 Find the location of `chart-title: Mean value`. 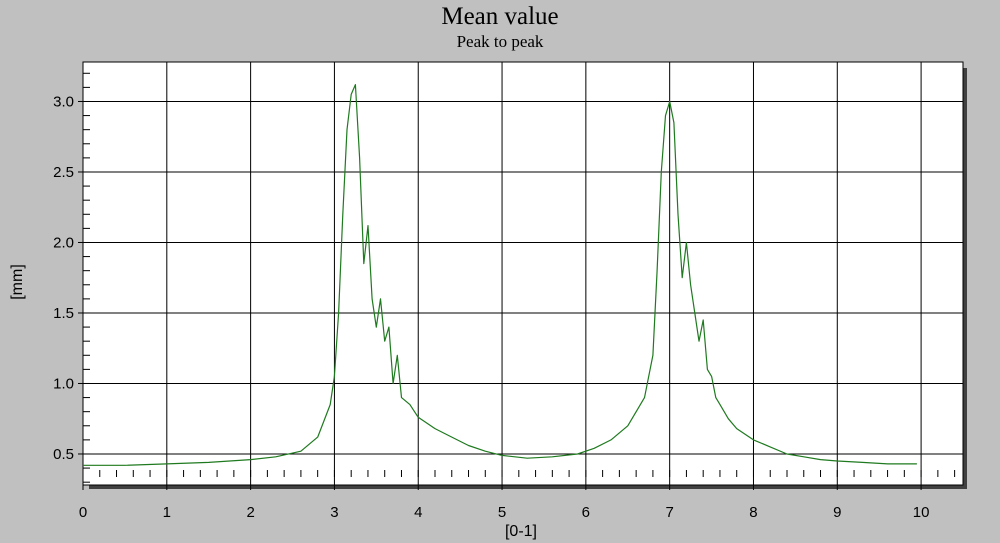

chart-title: Mean value is located at coordinates (499, 16).